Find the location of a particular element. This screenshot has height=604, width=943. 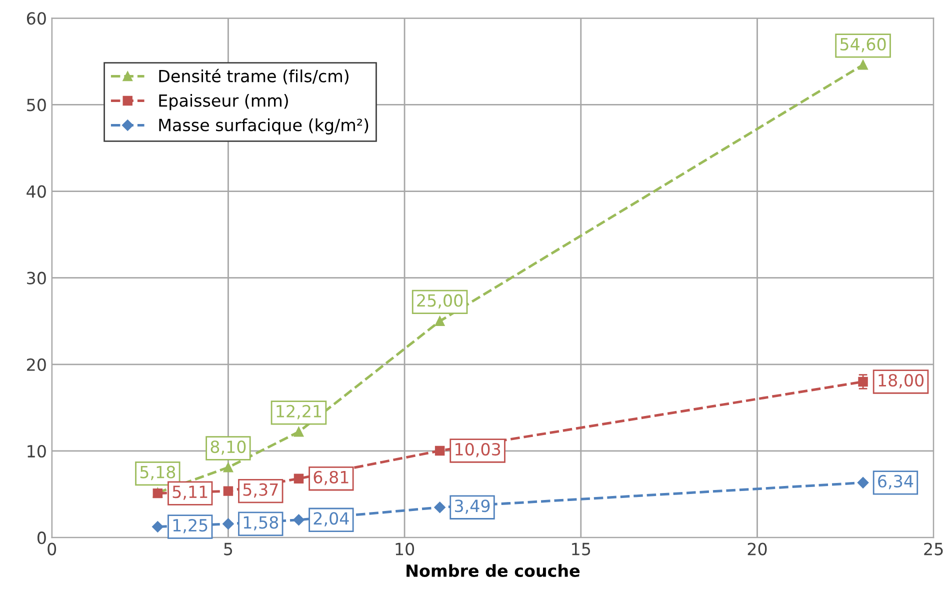

data-label: 5,11 is located at coordinates (190, 493).